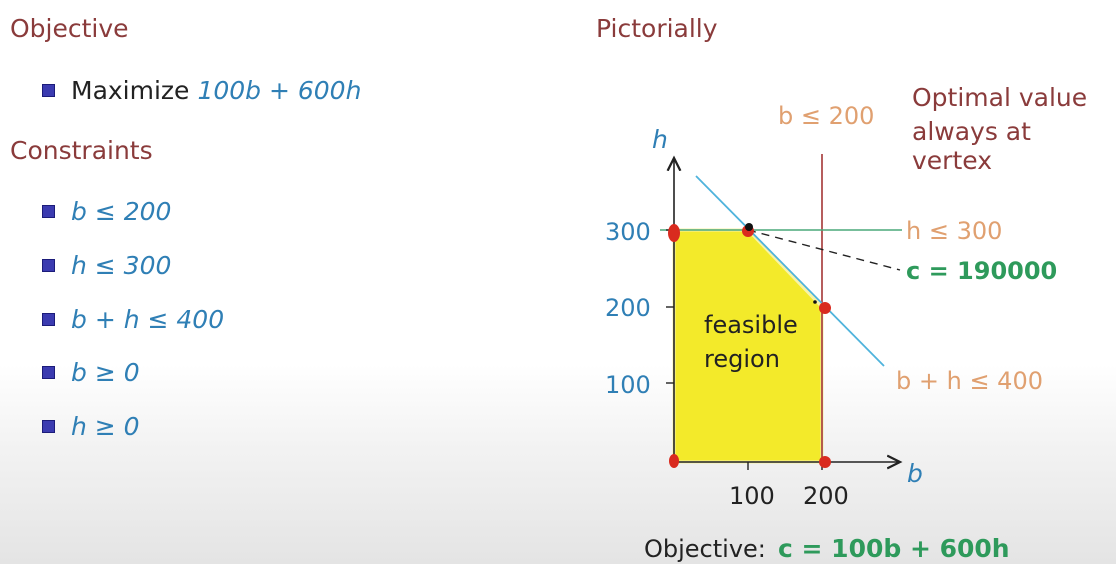 Image resolution: width=1116 pixels, height=564 pixels. What do you see at coordinates (826, 116) in the screenshot?
I see `b-constraint-label: b ≤ 200` at bounding box center [826, 116].